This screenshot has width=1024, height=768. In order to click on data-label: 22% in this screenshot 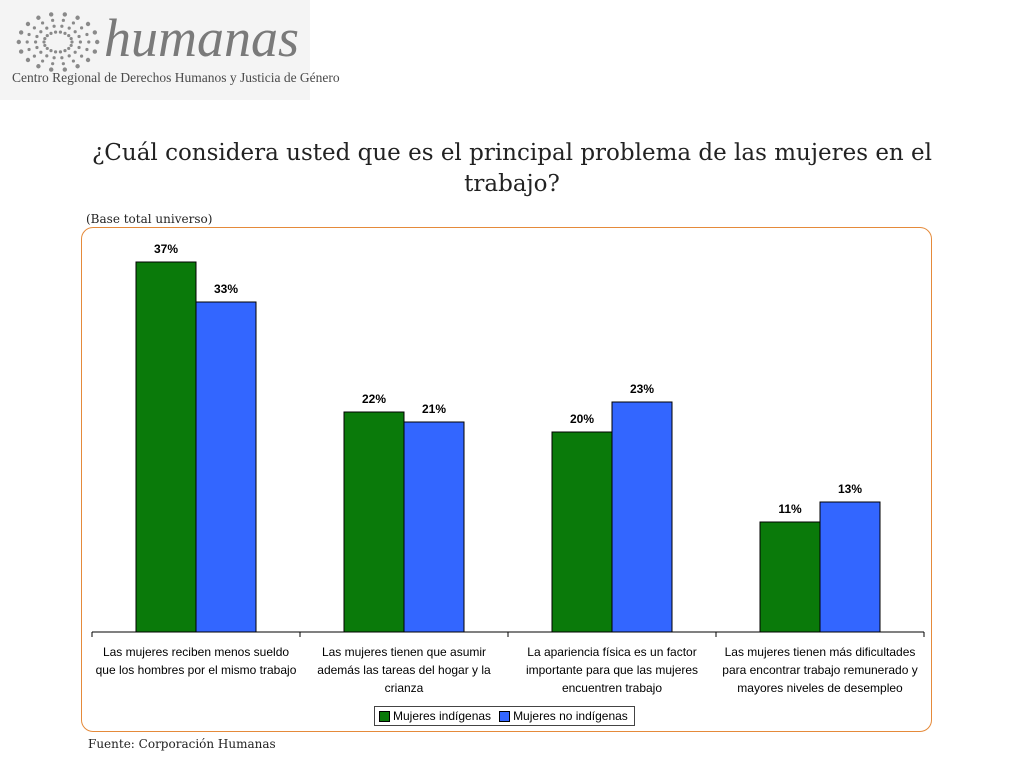, I will do `click(374, 399)`.